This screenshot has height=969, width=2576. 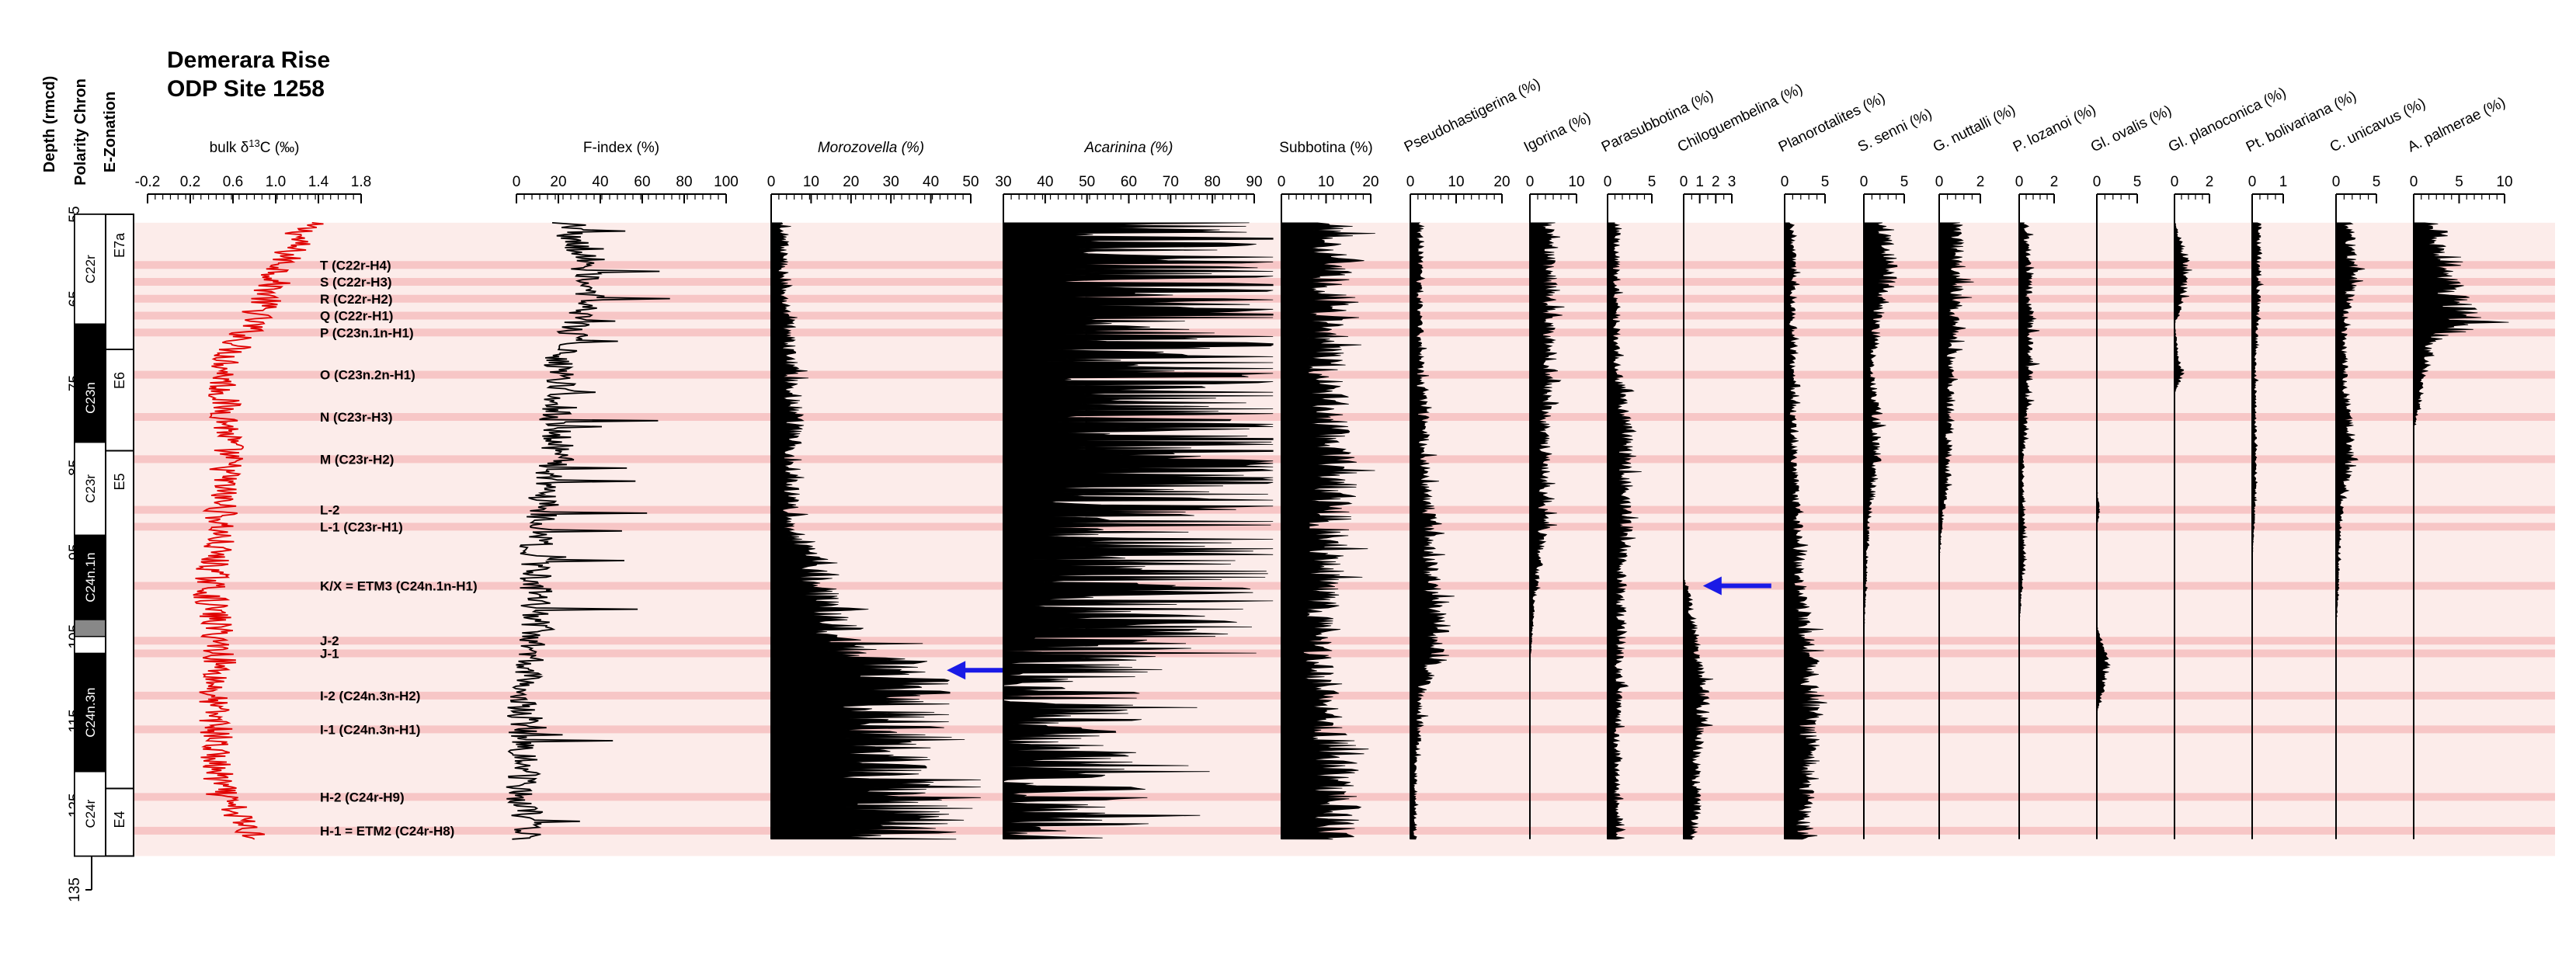 I want to click on e-zonation-label: E-Zonation, so click(x=110, y=132).